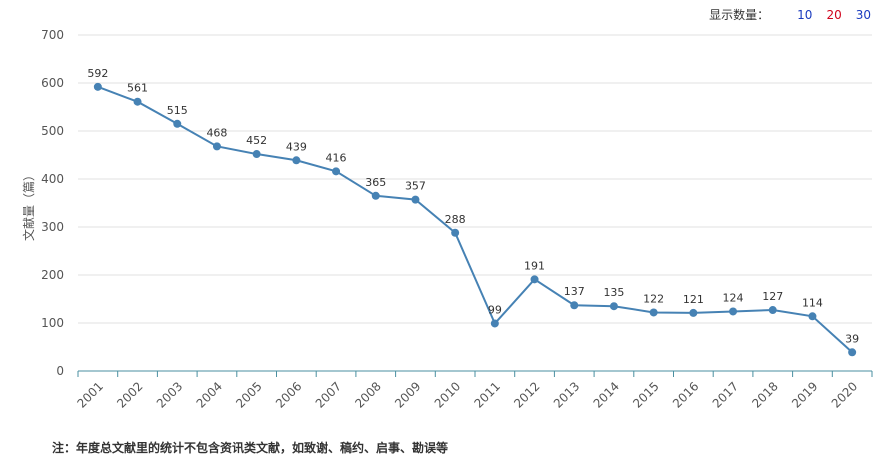 The height and width of the screenshot is (463, 885). What do you see at coordinates (772, 296) in the screenshot?
I see `data-label-2018: 127` at bounding box center [772, 296].